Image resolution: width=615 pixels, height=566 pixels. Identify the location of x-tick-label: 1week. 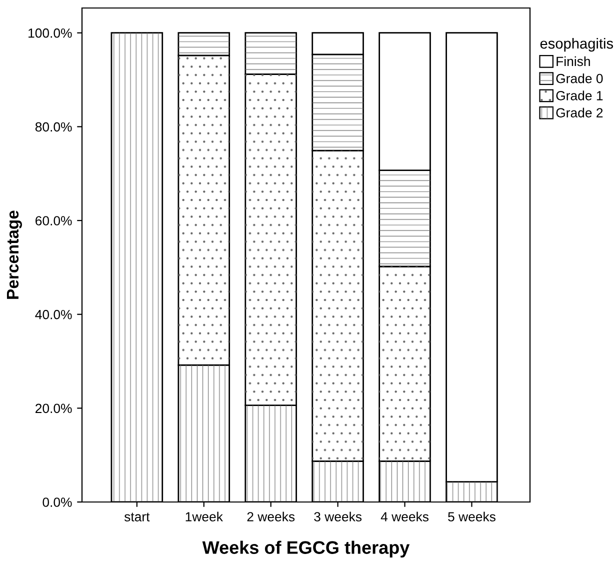
(204, 517).